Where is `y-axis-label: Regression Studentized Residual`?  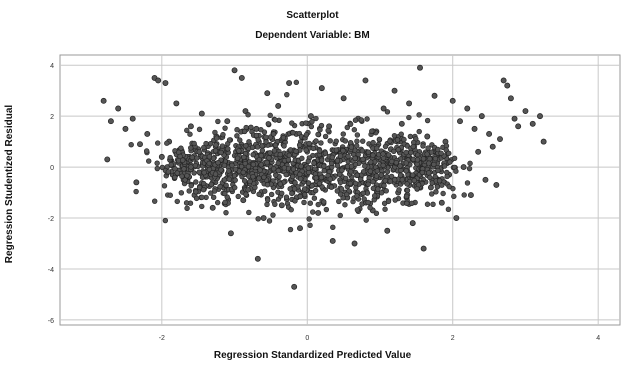
y-axis-label: Regression Studentized Residual is located at coordinates (9, 184).